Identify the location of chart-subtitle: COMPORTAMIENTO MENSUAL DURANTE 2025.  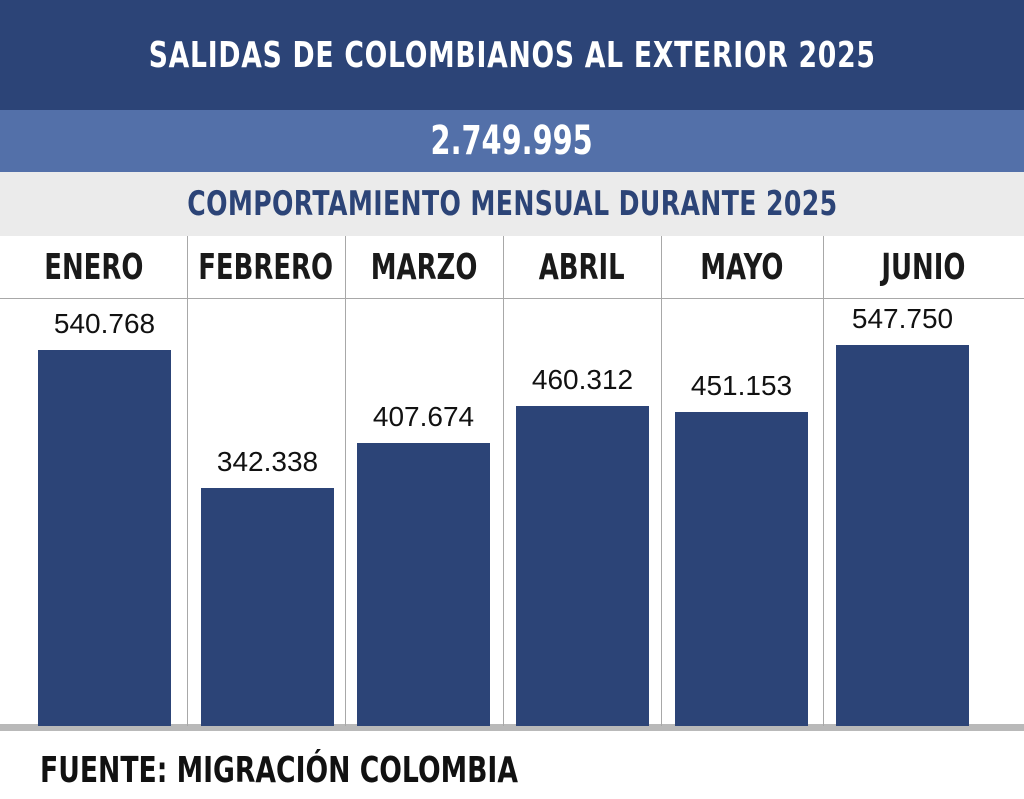
(512, 204).